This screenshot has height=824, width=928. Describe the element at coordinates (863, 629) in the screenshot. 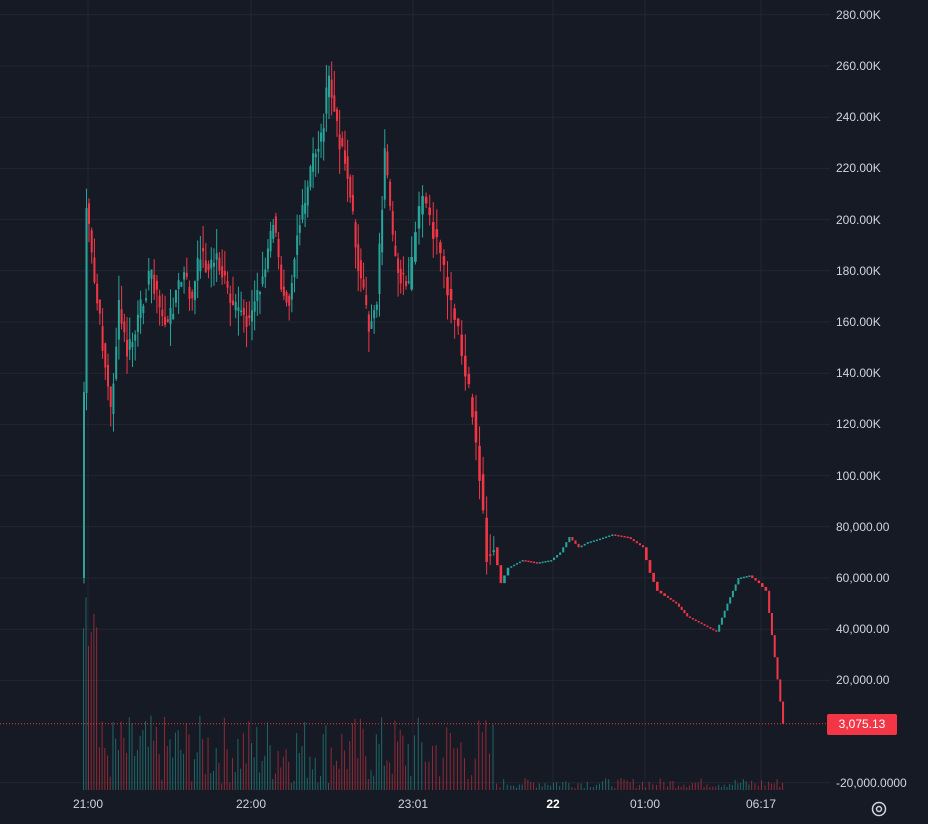

I see `y-tick-label: 40,000.00` at that location.